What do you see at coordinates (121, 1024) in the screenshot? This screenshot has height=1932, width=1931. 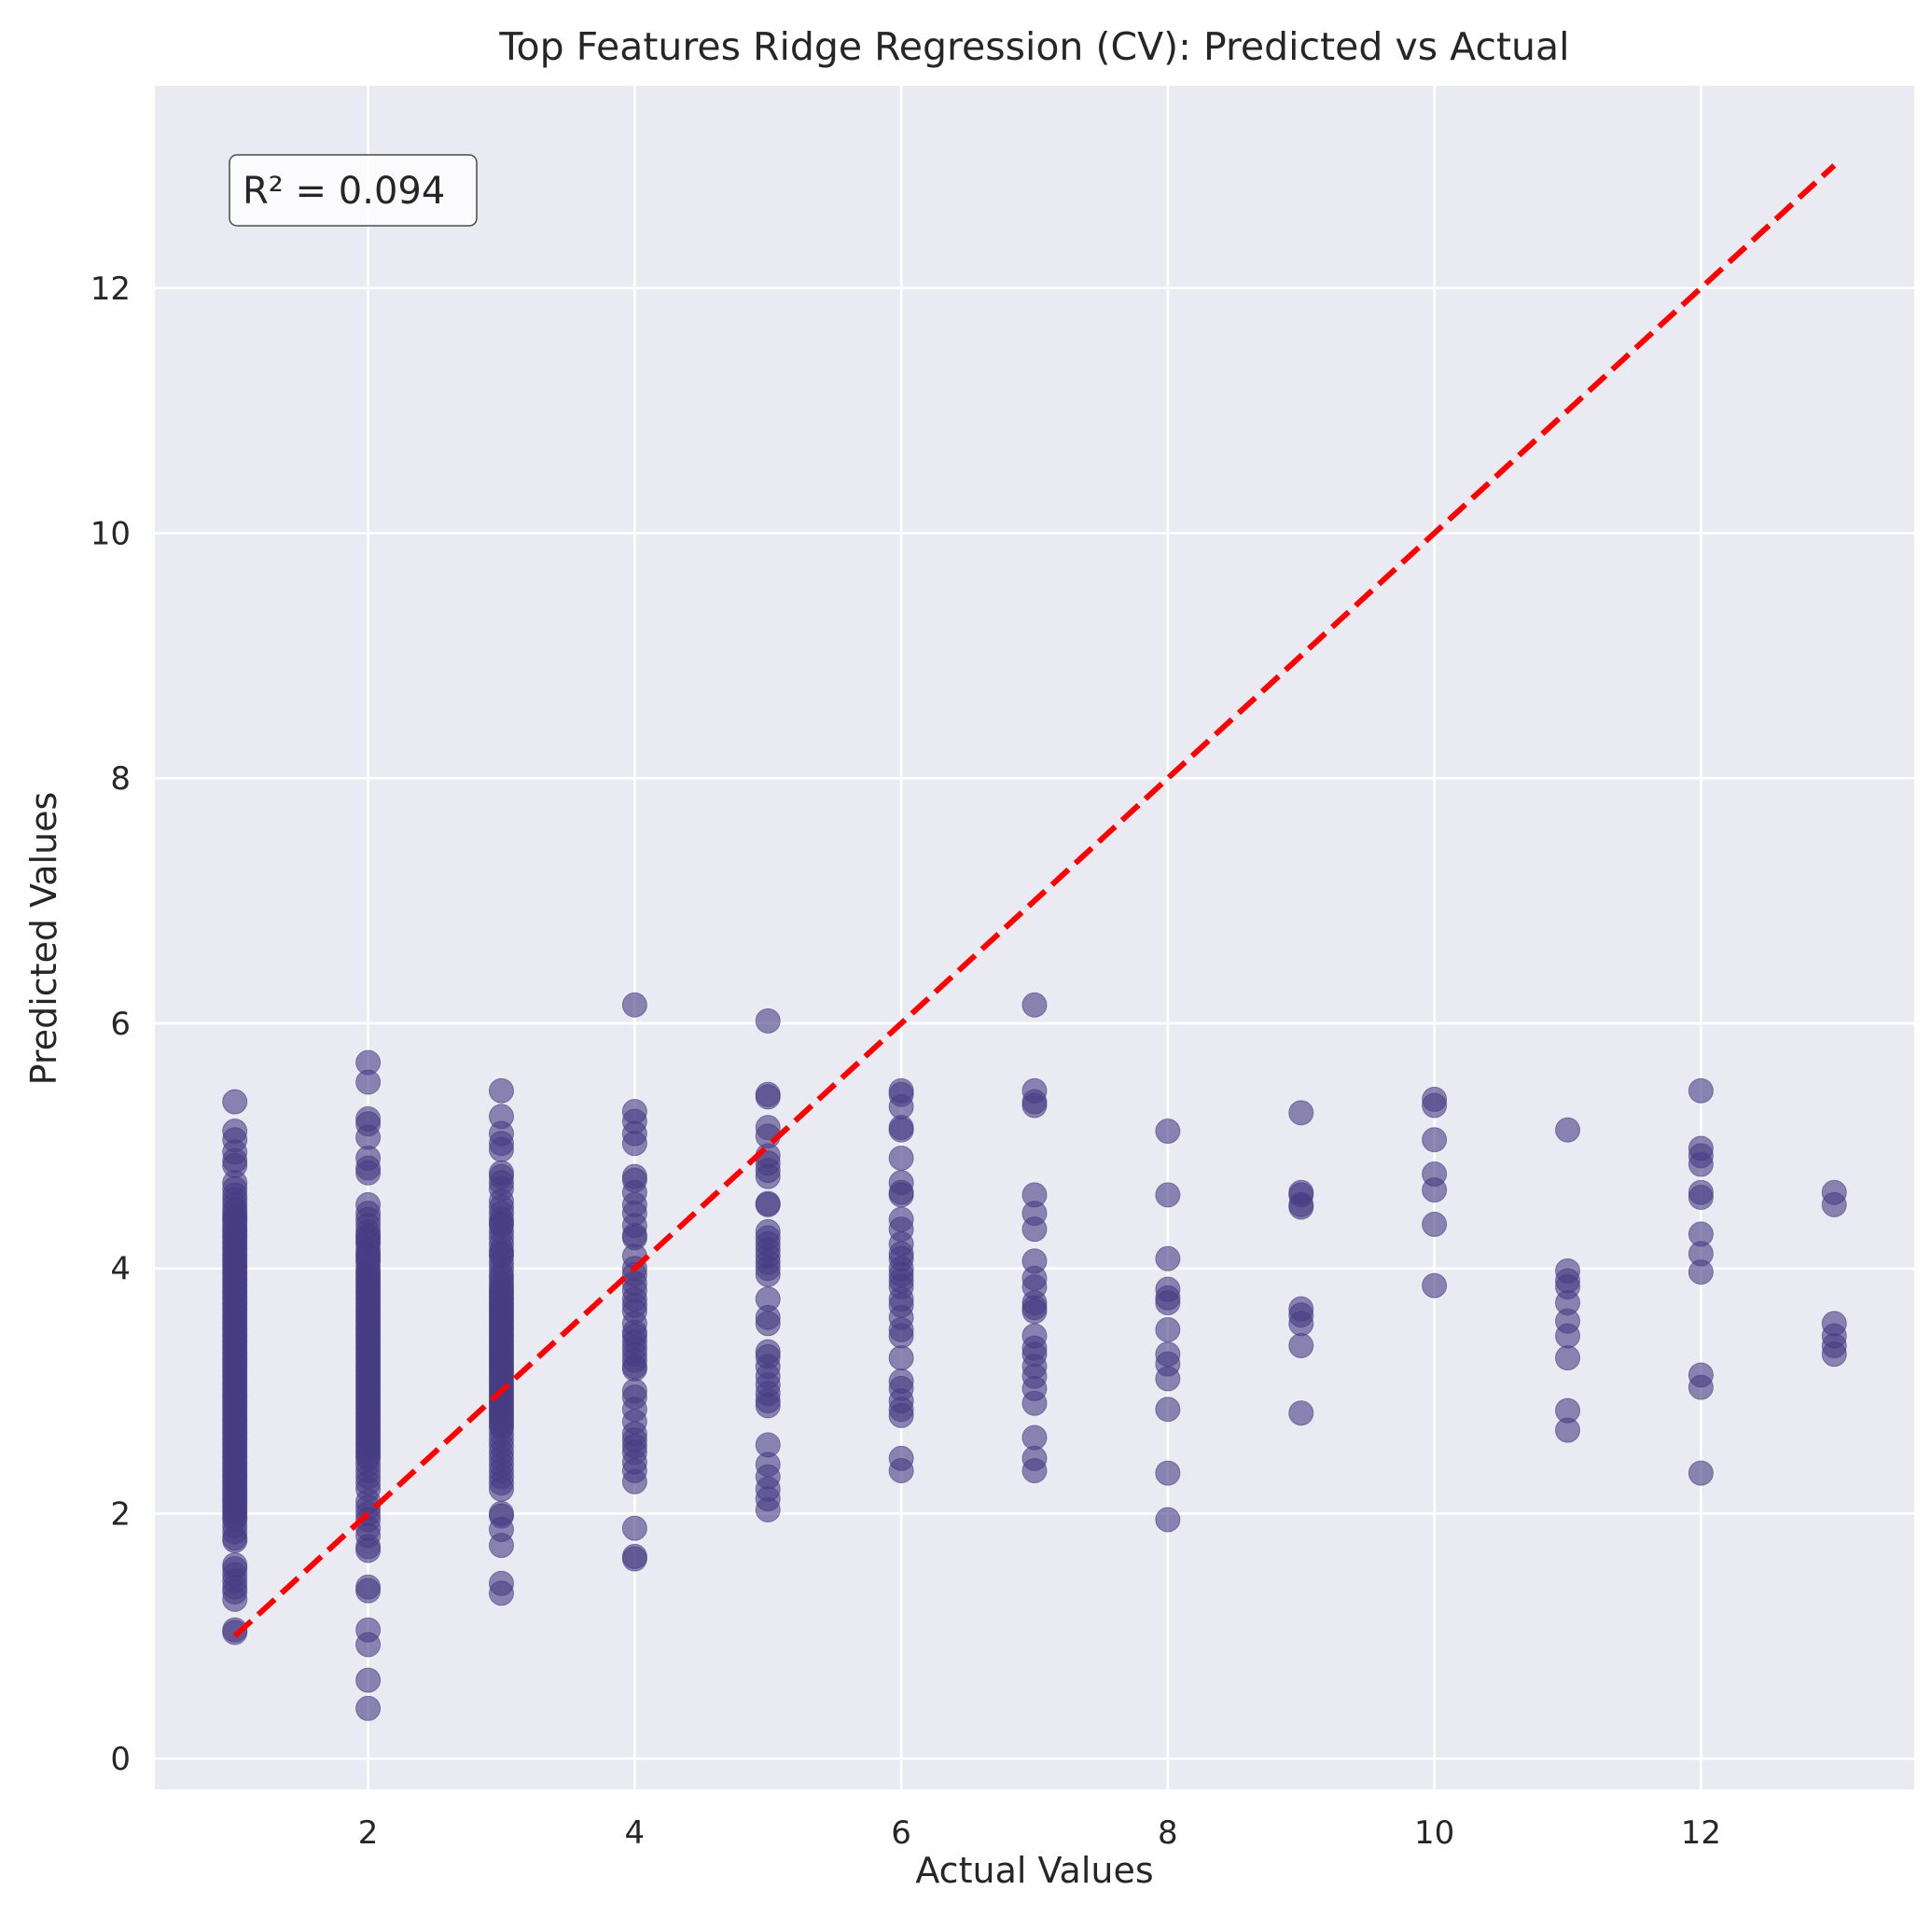 I see `y-tick-label: 6` at bounding box center [121, 1024].